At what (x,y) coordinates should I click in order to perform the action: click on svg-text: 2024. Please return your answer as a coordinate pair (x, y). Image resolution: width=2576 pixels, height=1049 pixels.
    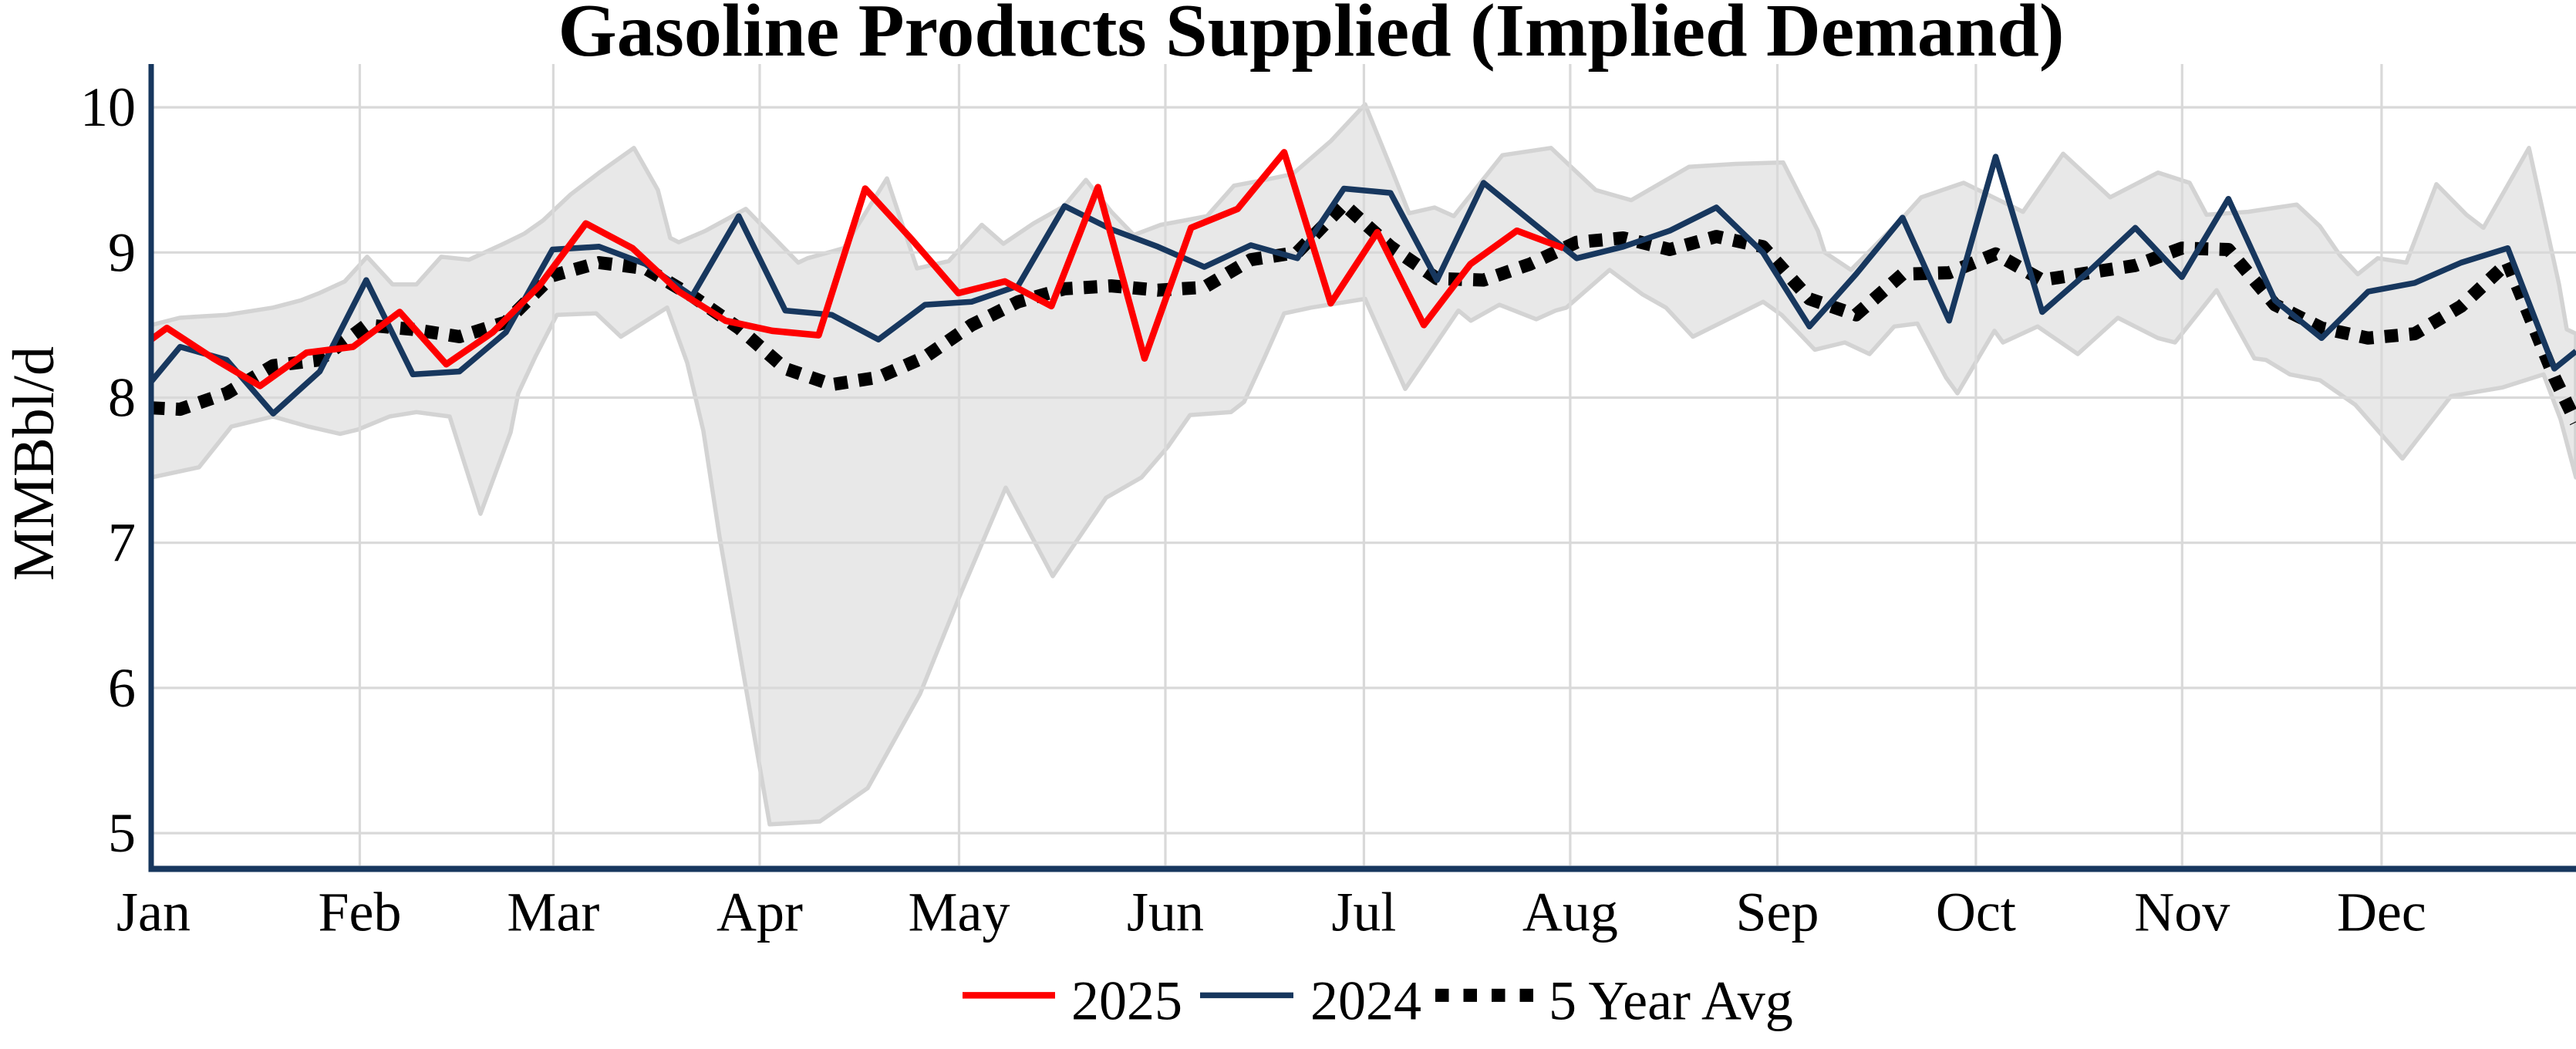
    Looking at the image, I should click on (1365, 1001).